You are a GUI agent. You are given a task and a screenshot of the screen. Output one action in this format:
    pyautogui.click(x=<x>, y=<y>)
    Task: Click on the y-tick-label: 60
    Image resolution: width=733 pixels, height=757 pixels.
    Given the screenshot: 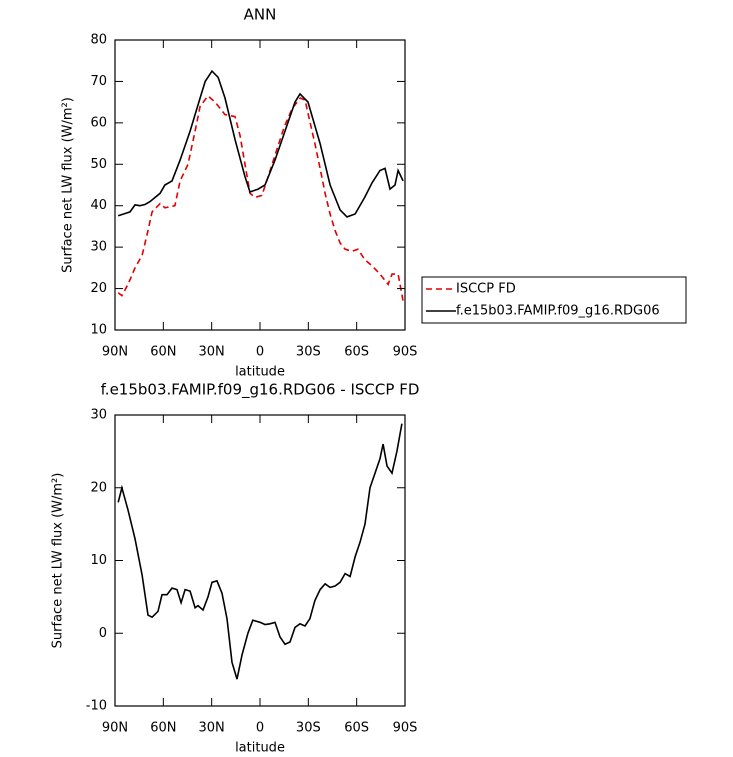 What is the action you would take?
    pyautogui.click(x=98, y=122)
    